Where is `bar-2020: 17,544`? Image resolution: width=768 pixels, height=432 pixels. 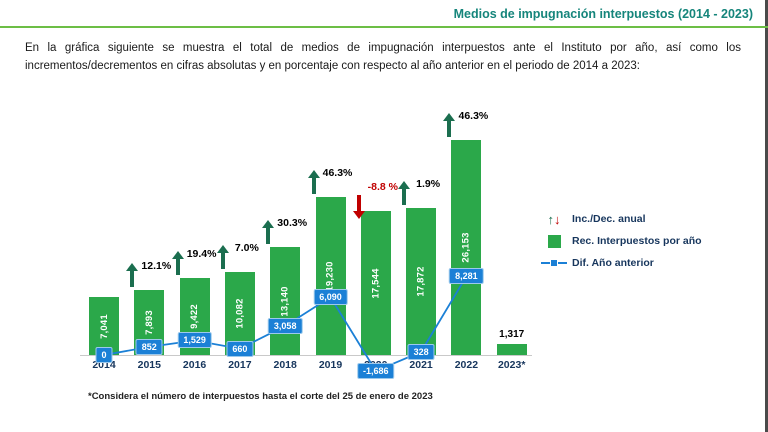
bar-2020: 17,544 is located at coordinates (375, 283).